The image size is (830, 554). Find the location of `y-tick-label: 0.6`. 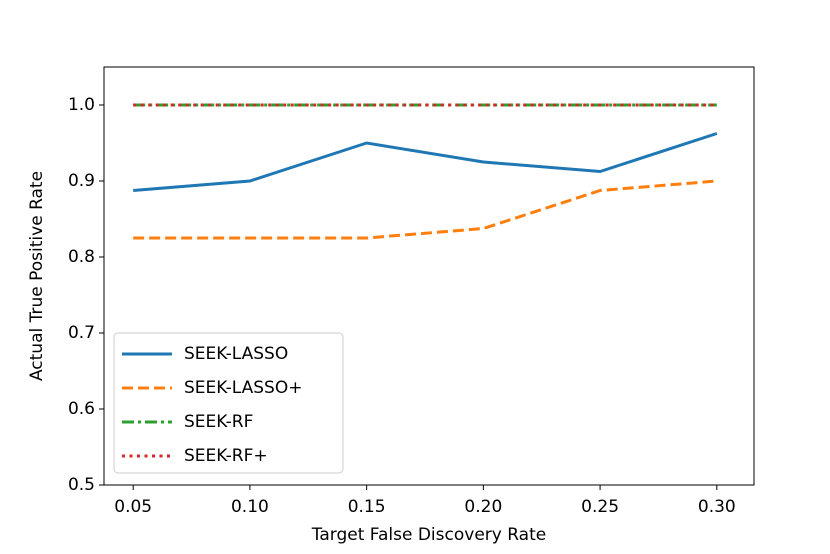

y-tick-label: 0.6 is located at coordinates (81, 409).